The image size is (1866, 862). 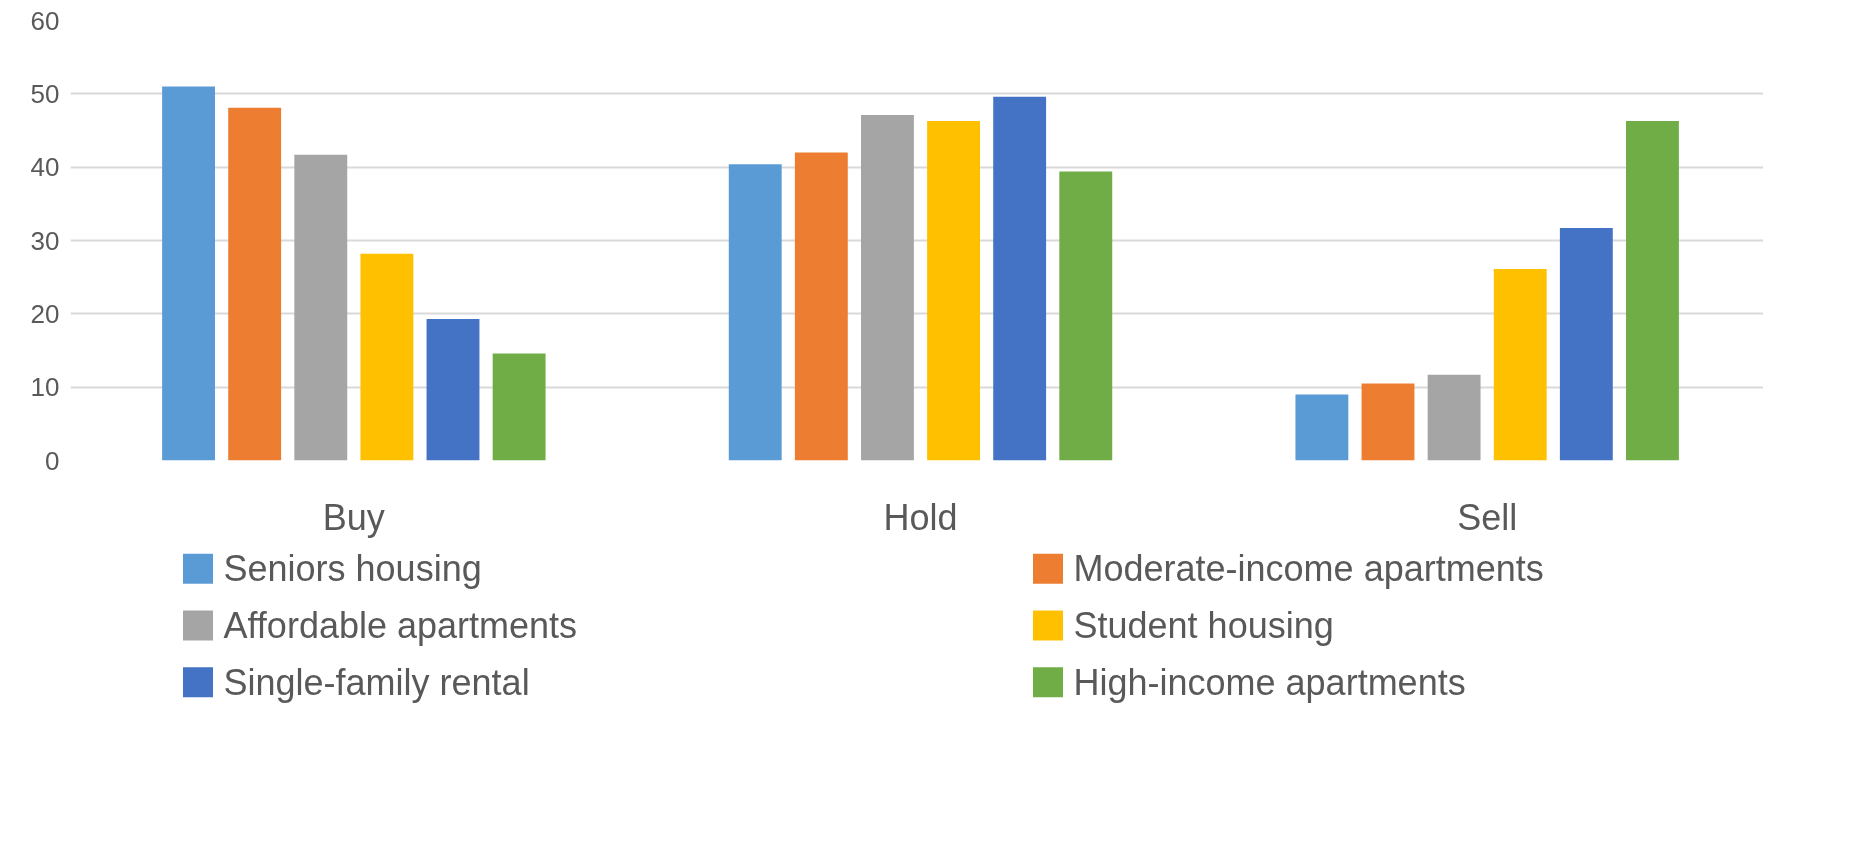 I want to click on x-tick-label: Sell, so click(x=1487, y=517).